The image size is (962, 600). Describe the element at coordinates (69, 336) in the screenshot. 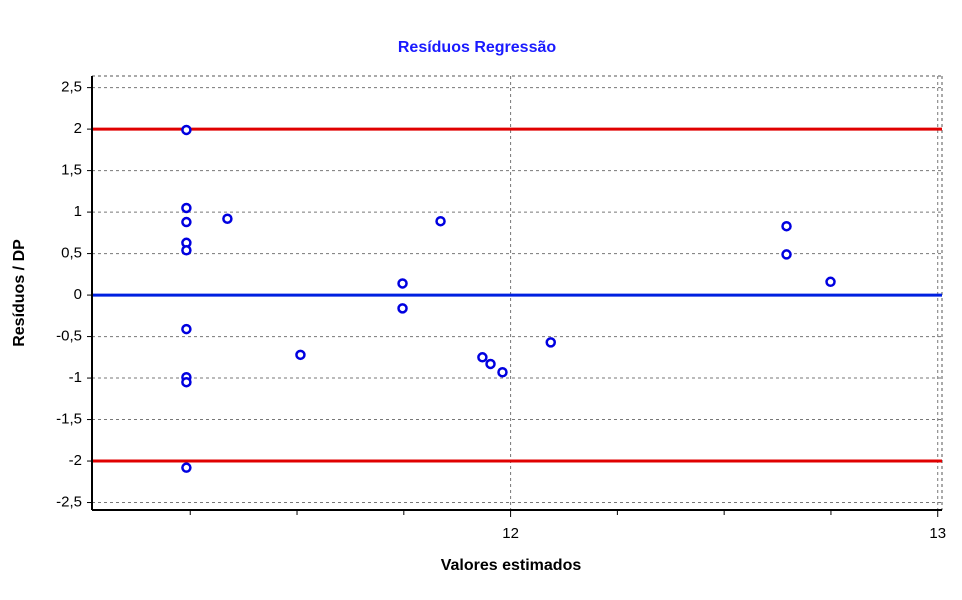

I see `y-tick-label: -0,5` at that location.